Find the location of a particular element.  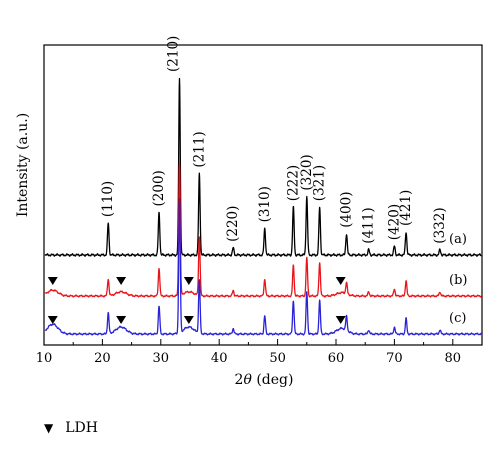

series-label: (b) is located at coordinates (458, 280).